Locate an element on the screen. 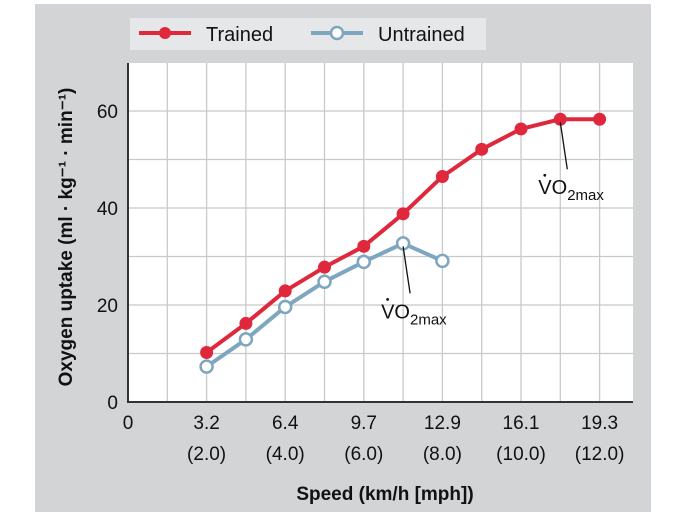 The image size is (691, 517). x-tick-label-mph: (8.0) is located at coordinates (442, 454).